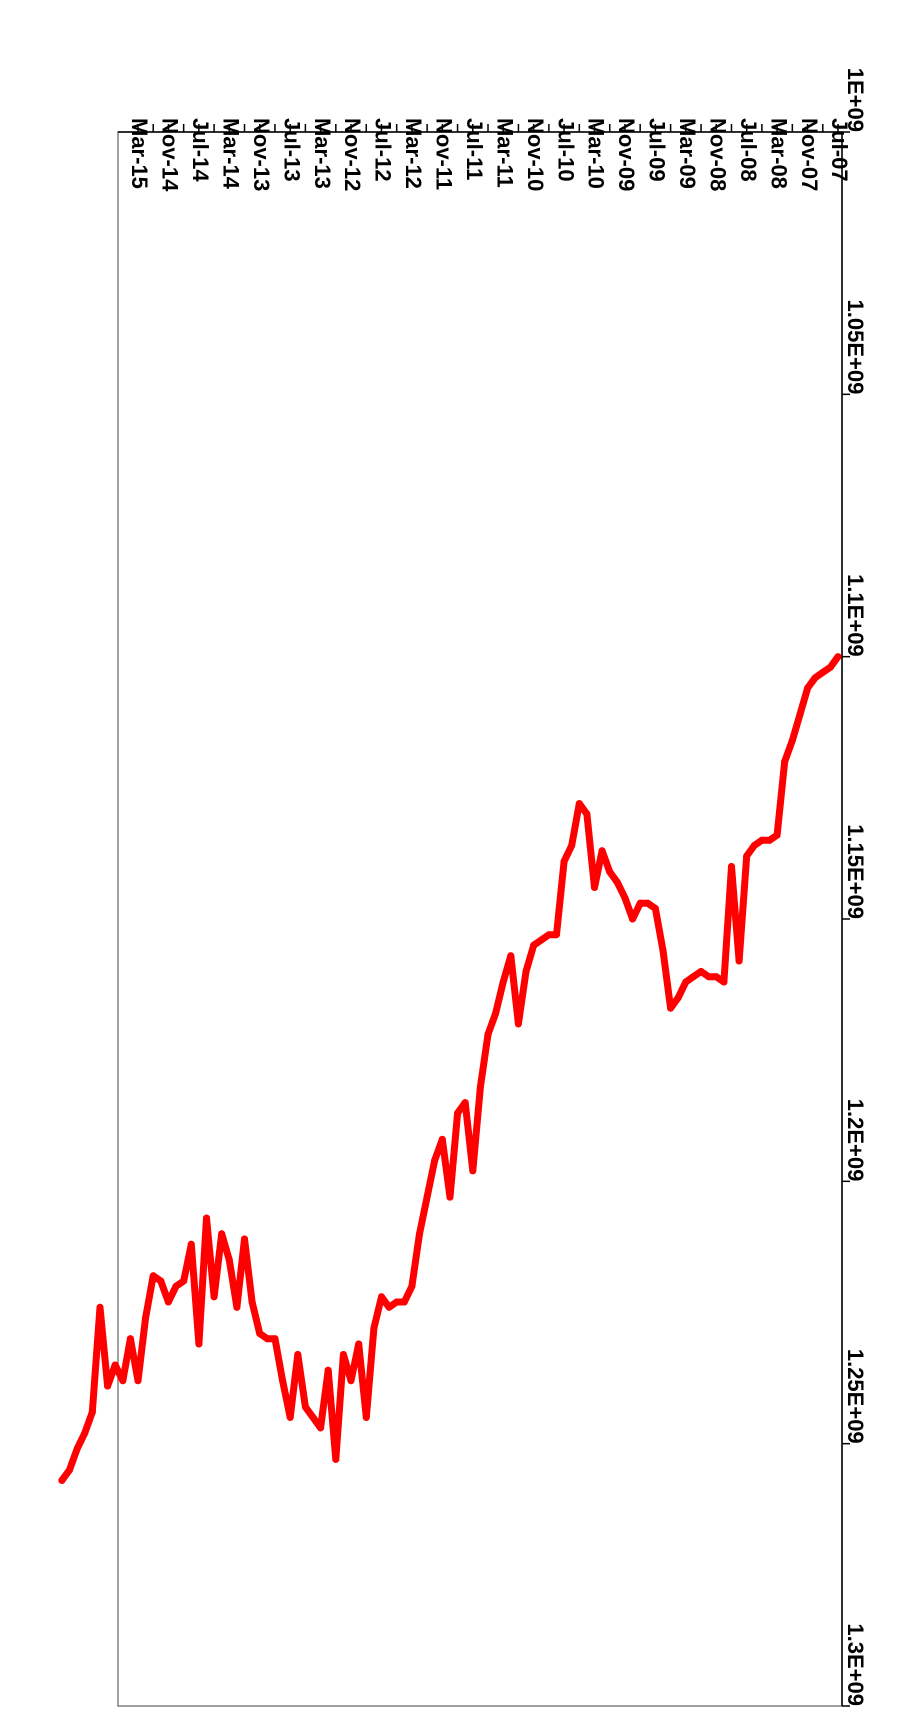 This screenshot has width=921, height=1711. What do you see at coordinates (855, 100) in the screenshot?
I see `y-tick-label-0: 1E+09` at bounding box center [855, 100].